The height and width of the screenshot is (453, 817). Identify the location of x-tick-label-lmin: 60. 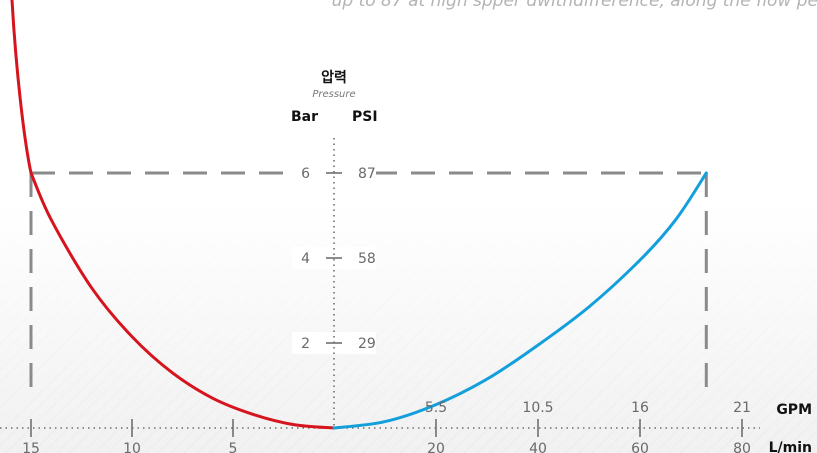
(640, 447).